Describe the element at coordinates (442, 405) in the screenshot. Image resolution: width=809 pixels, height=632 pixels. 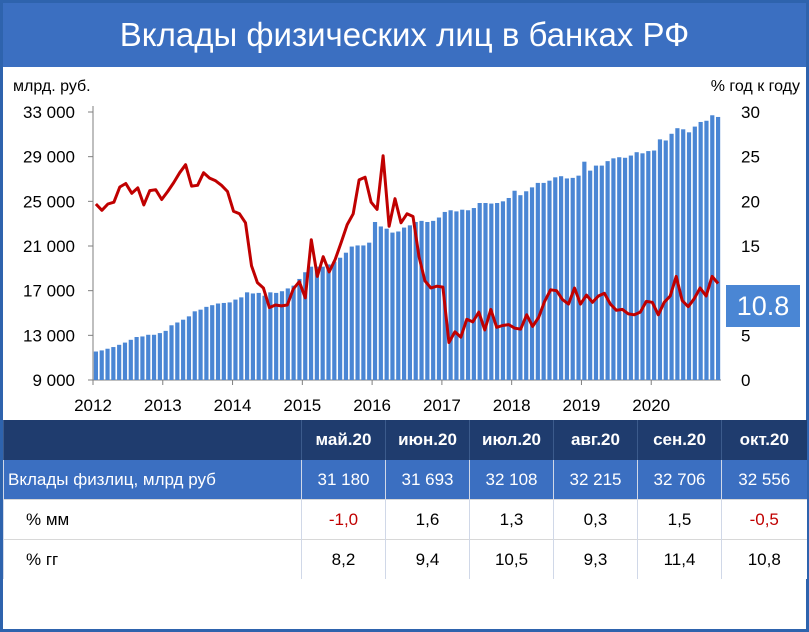
I see `x-tick-label: 2017` at that location.